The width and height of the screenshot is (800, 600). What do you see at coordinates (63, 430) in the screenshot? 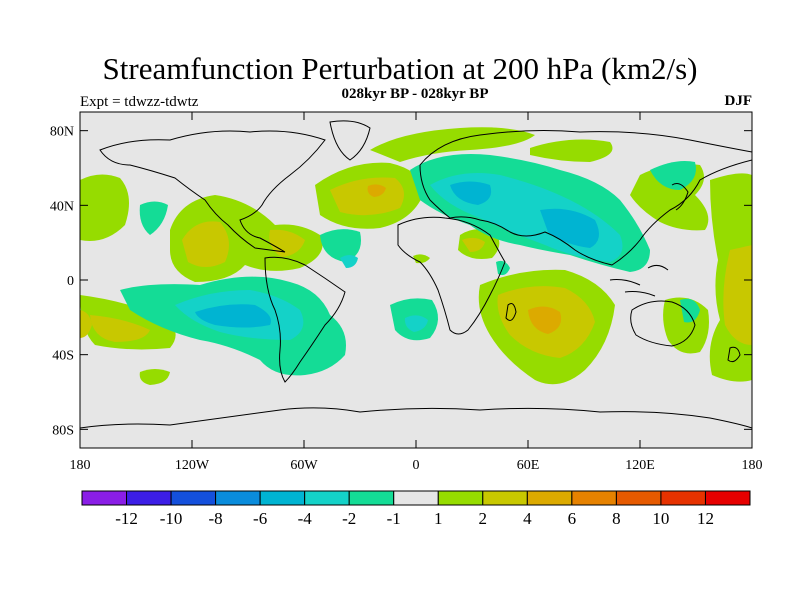
I see `lat-tick-label: 80S` at bounding box center [63, 430].